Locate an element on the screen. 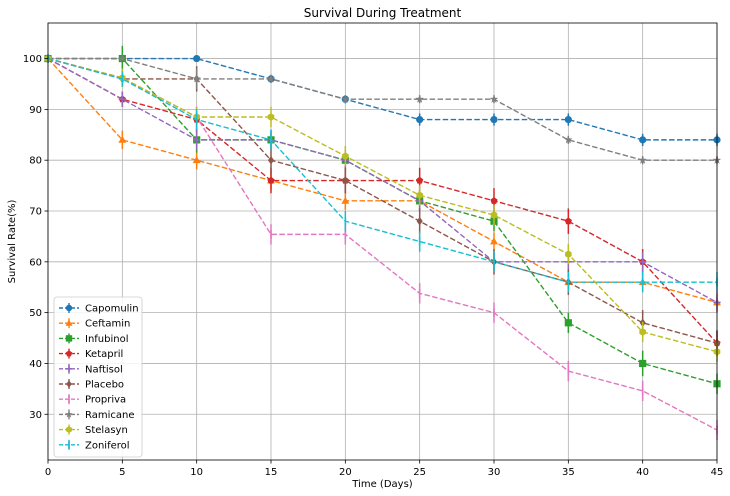  x-axis-ticks: 0 5 10 15 20 25 30 35 40 45 is located at coordinates (384, 469).